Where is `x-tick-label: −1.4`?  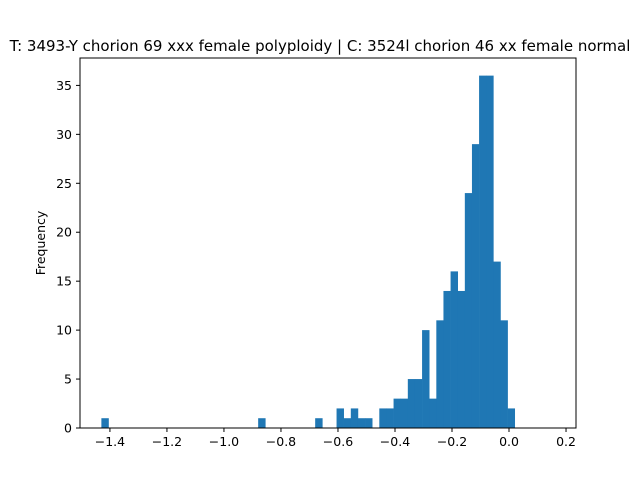 x-tick-label: −1.4 is located at coordinates (110, 441).